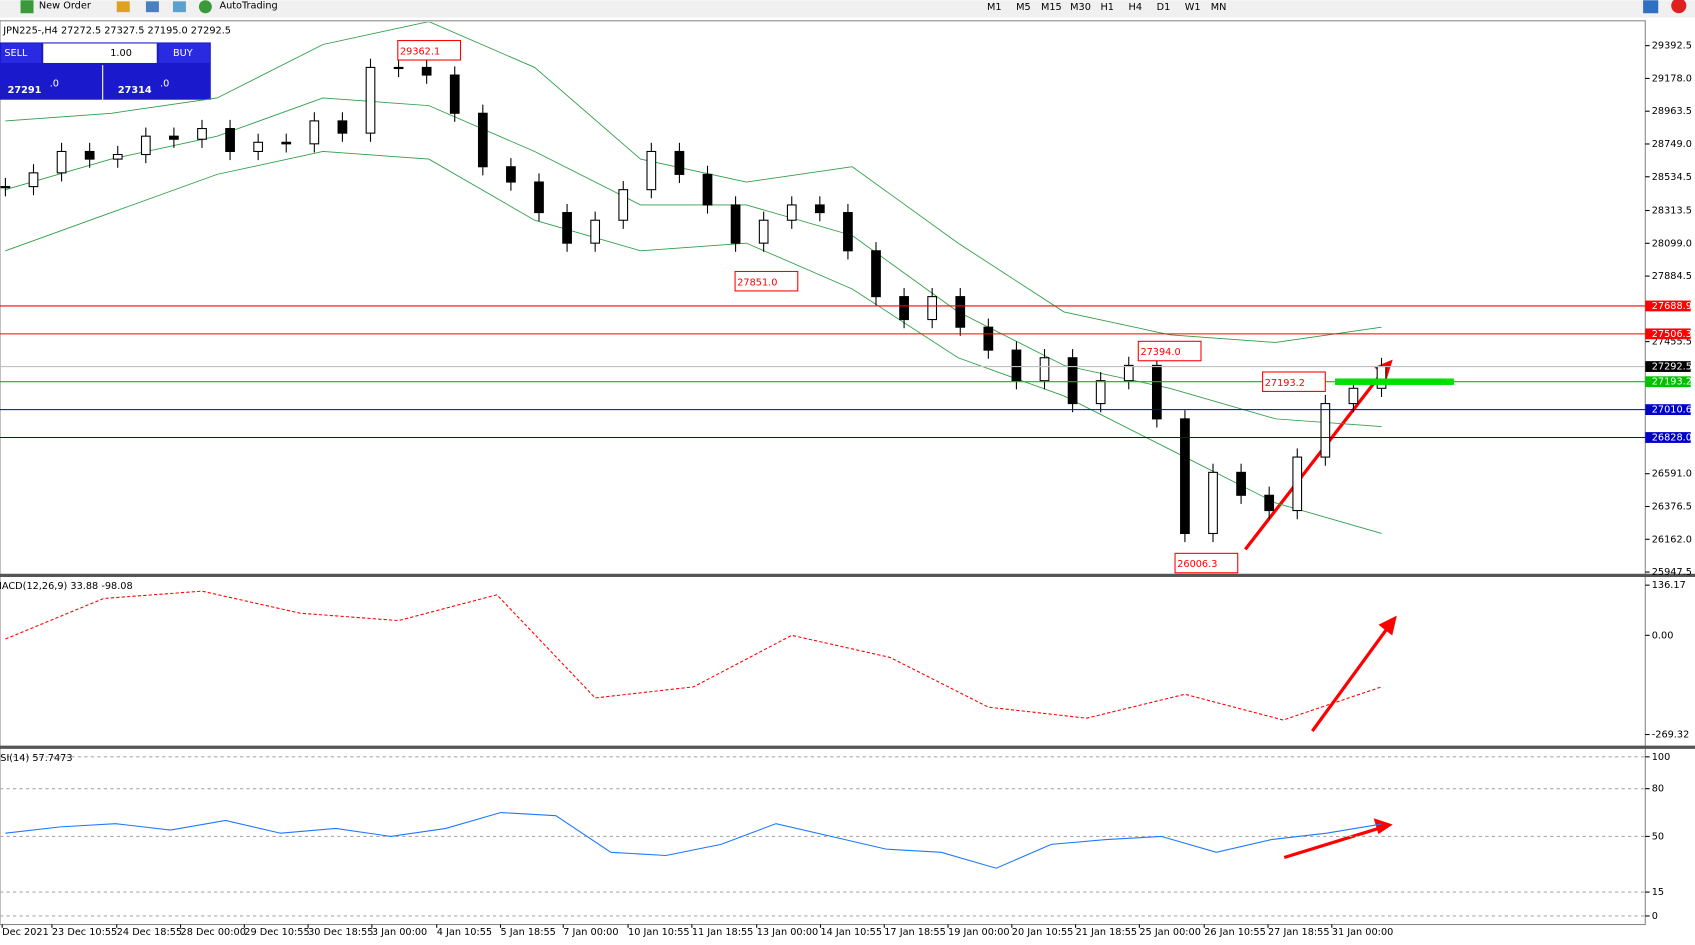  Describe the element at coordinates (121, 53) in the screenshot. I see `lot-value: 1.00` at that location.